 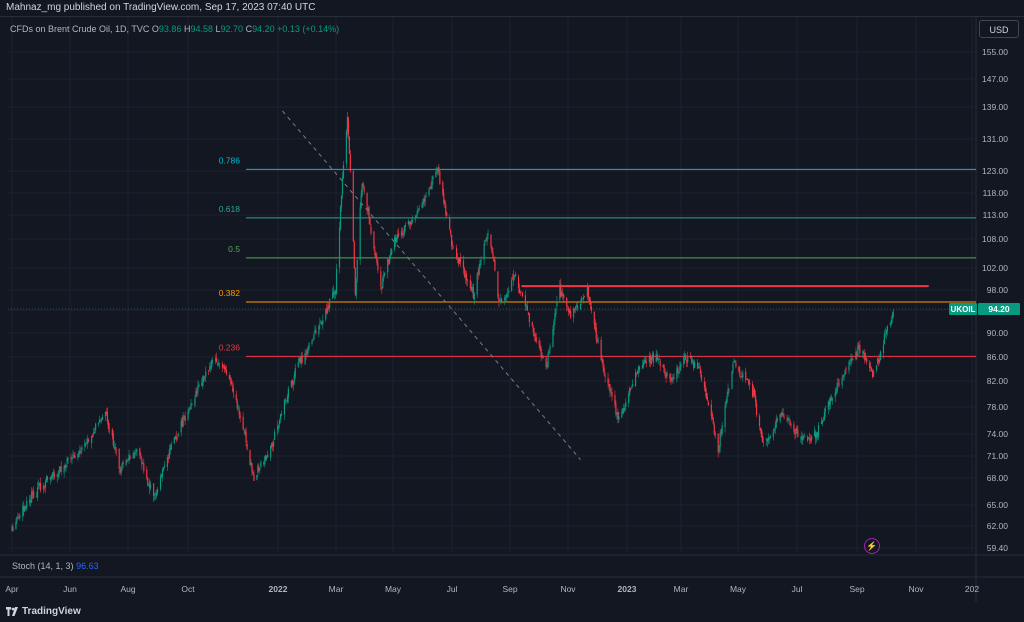 What do you see at coordinates (230, 347) in the screenshot?
I see `fib-level-label: 0.236` at bounding box center [230, 347].